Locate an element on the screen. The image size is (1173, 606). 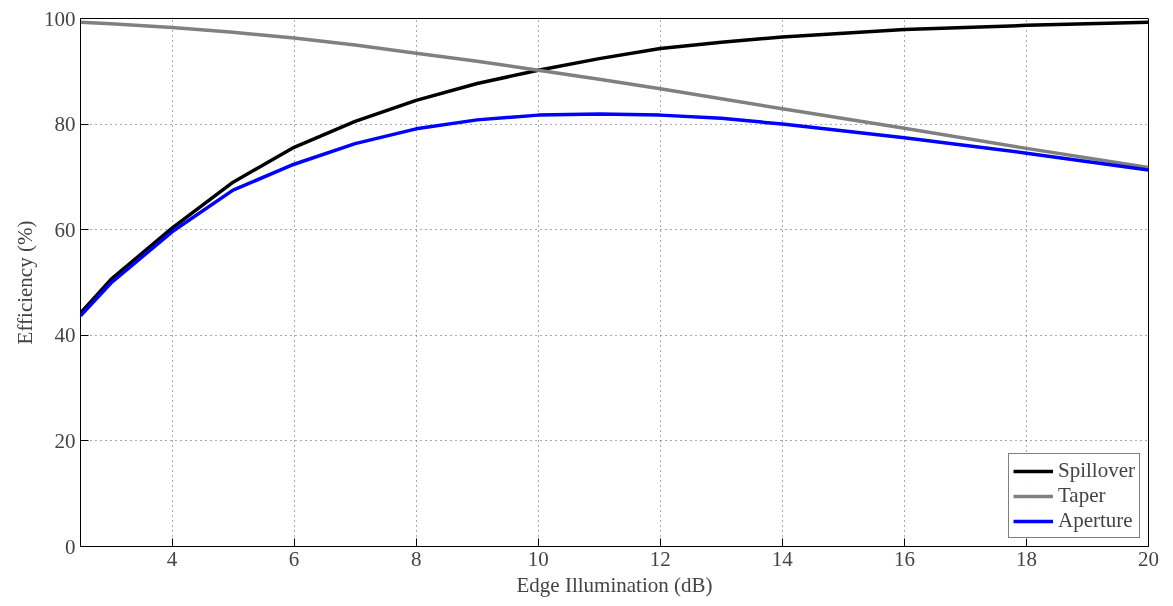
x-tick-label: 8 is located at coordinates (416, 558).